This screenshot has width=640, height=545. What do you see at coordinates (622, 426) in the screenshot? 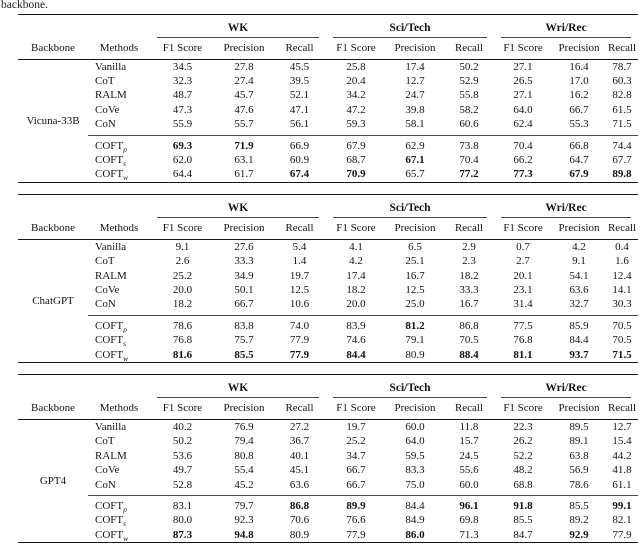
I see `metric-value: 12.7` at bounding box center [622, 426].